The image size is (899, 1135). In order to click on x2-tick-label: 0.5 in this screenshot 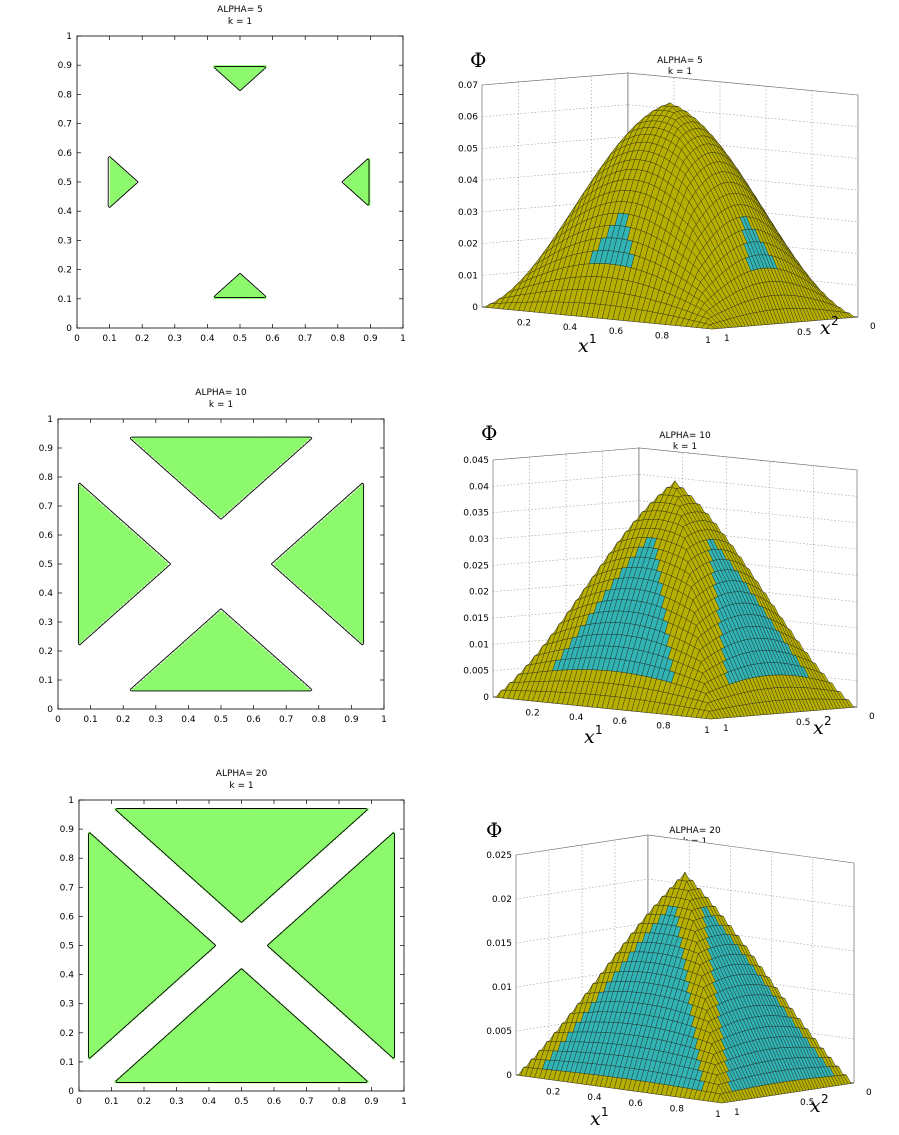, I will do `click(803, 723)`.